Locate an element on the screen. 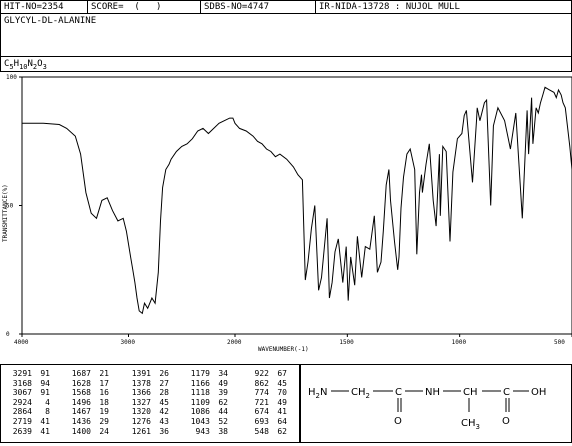  peak-row: 1436 29 is located at coordinates (87, 422).